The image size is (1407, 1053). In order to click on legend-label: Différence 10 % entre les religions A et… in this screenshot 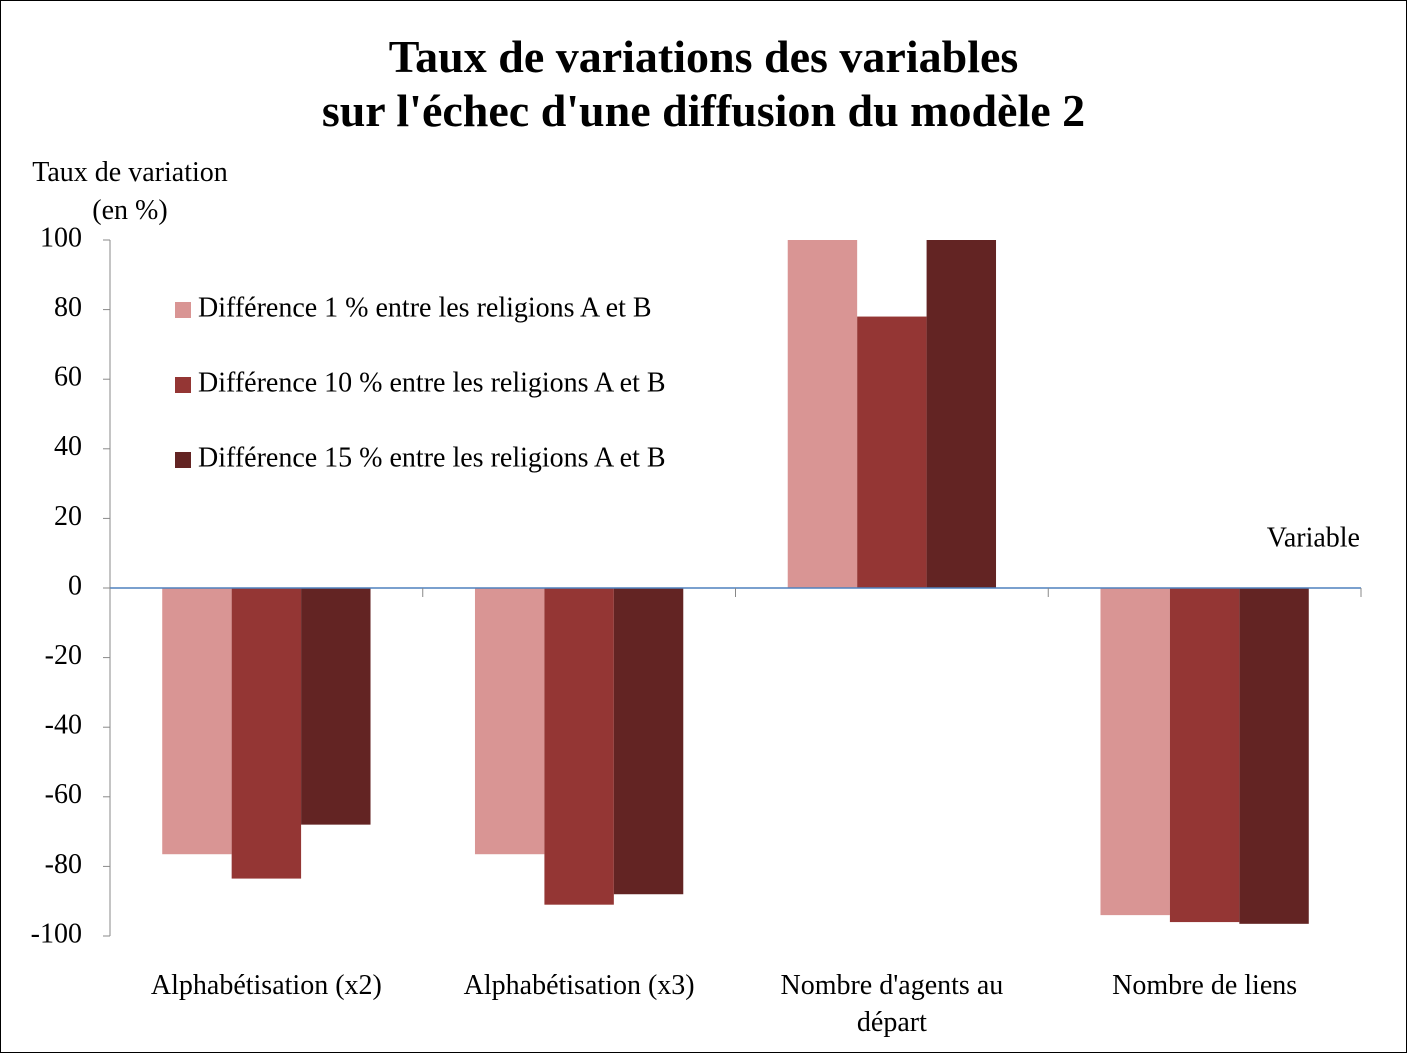, I will do `click(432, 382)`.